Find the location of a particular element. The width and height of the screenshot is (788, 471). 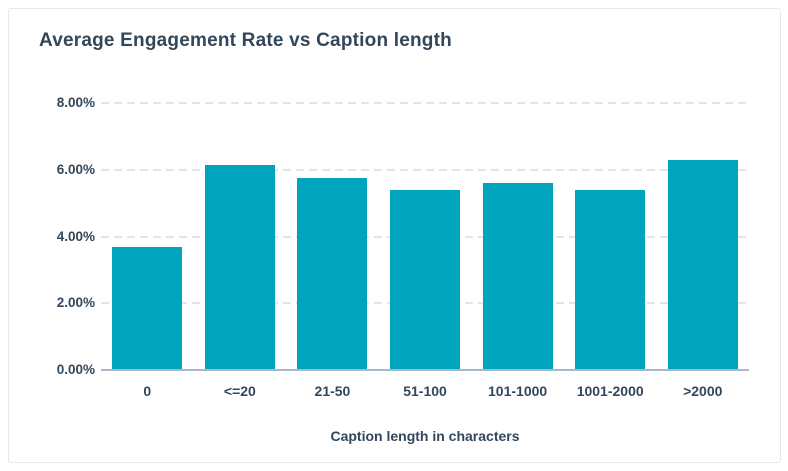

x-tick-label: >2000 is located at coordinates (703, 391).